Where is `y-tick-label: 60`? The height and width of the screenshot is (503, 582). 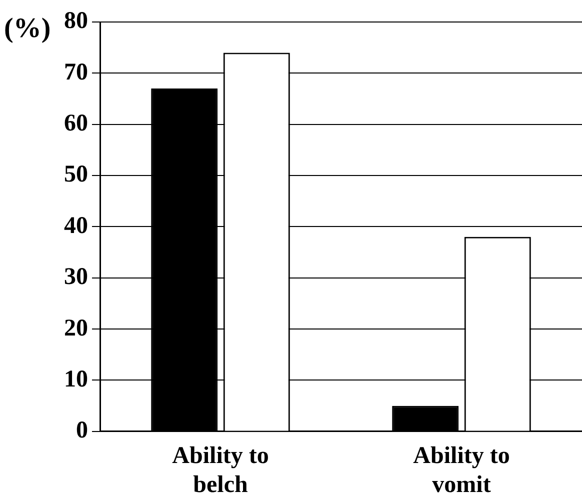
y-tick-label: 60 is located at coordinates (76, 123).